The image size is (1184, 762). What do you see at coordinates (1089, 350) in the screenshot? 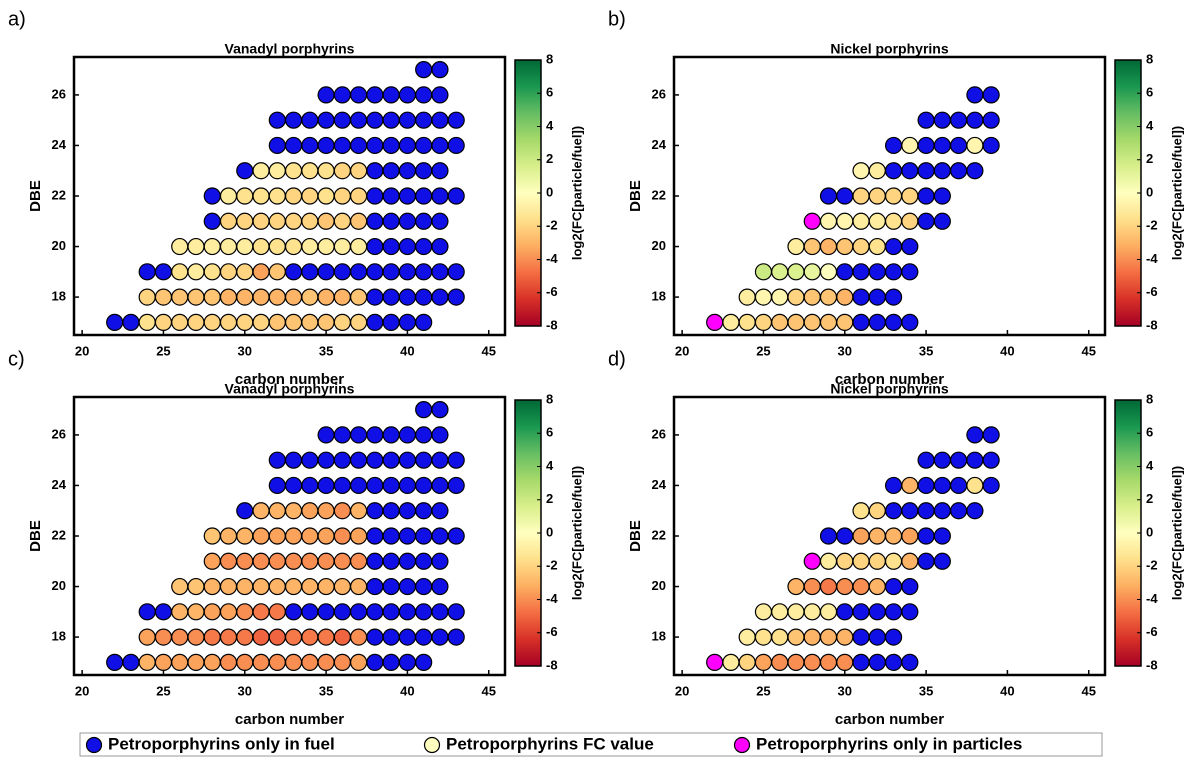
I see `x-tick-label: 45` at bounding box center [1089, 350].